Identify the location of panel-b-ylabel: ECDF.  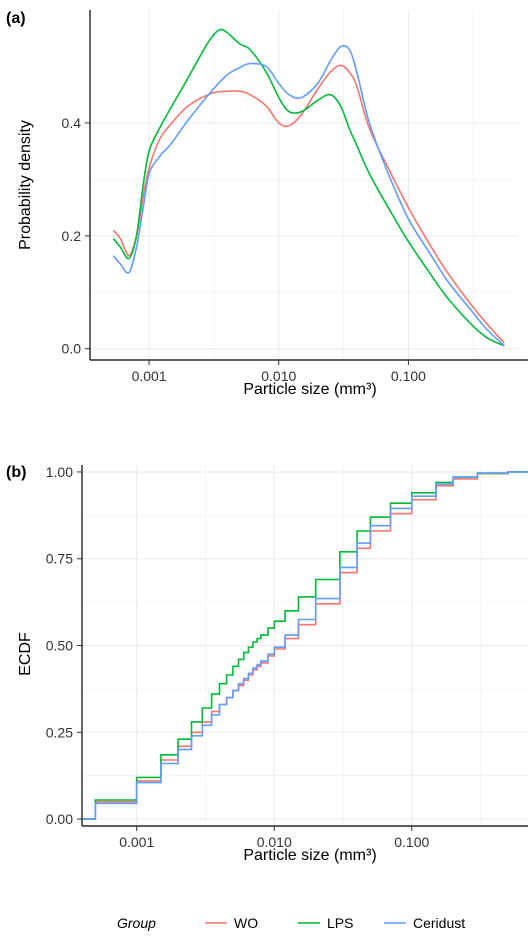
(25, 654).